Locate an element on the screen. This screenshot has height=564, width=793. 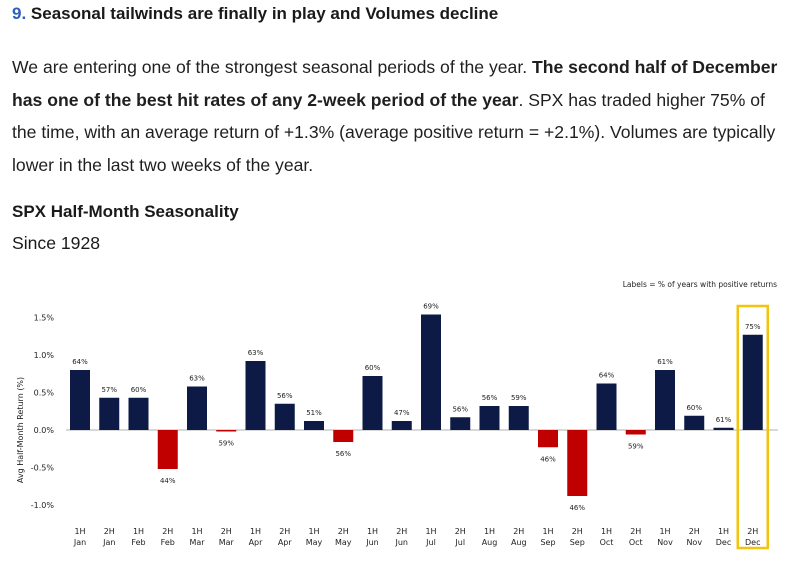
y-tick-label: 1.0% is located at coordinates (44, 355).